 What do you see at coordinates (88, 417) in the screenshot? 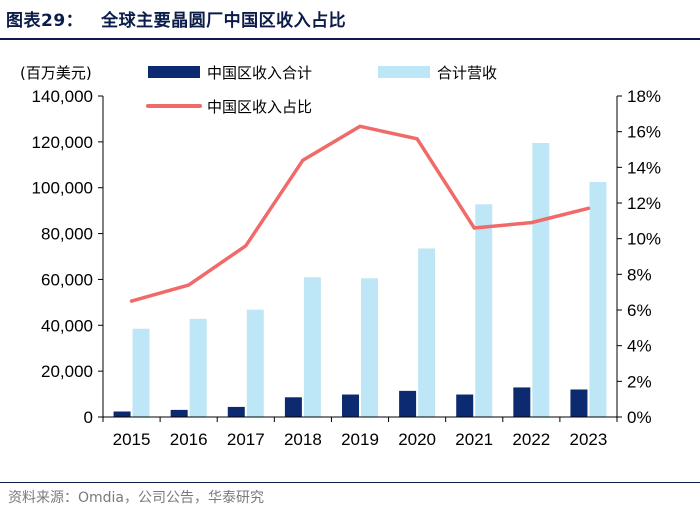
I see `left-tick-label: 0` at bounding box center [88, 417].